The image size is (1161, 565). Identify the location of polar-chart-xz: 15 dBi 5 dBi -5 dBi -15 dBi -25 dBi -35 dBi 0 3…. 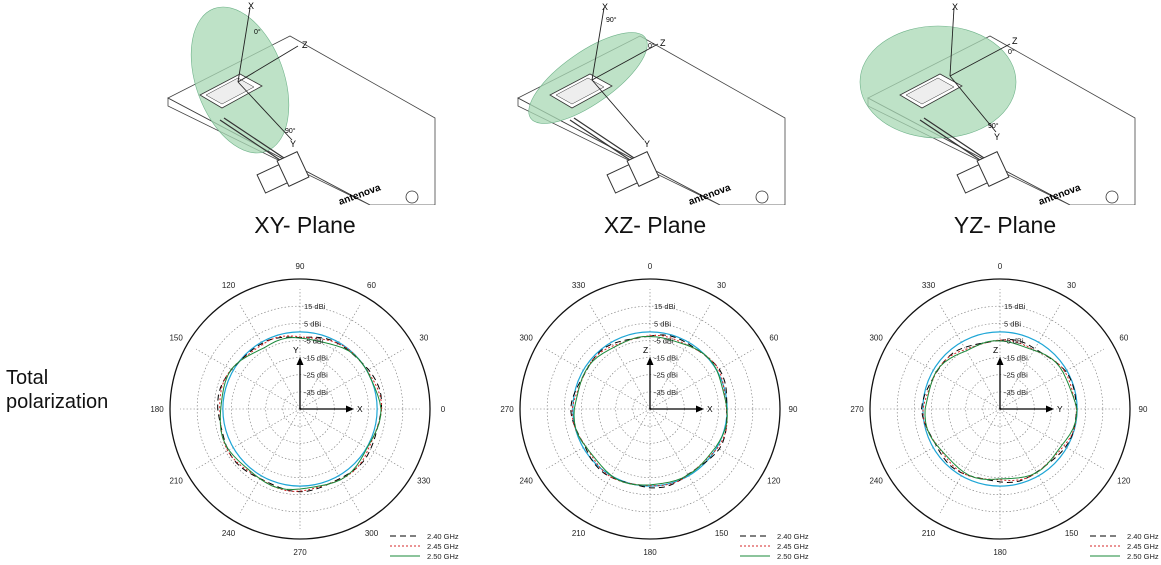
(654, 411).